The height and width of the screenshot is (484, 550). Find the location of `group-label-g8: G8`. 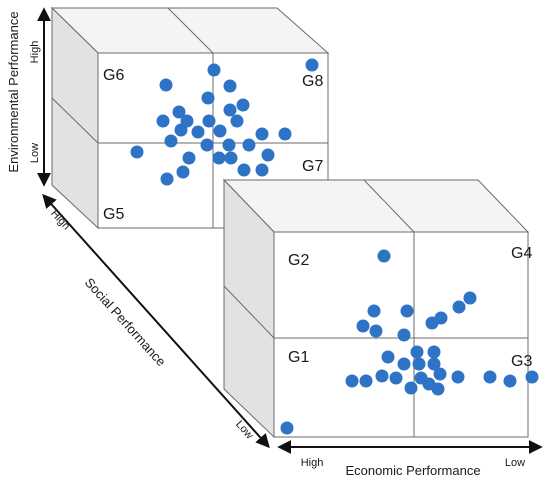

group-label-g8: G8 is located at coordinates (312, 81).